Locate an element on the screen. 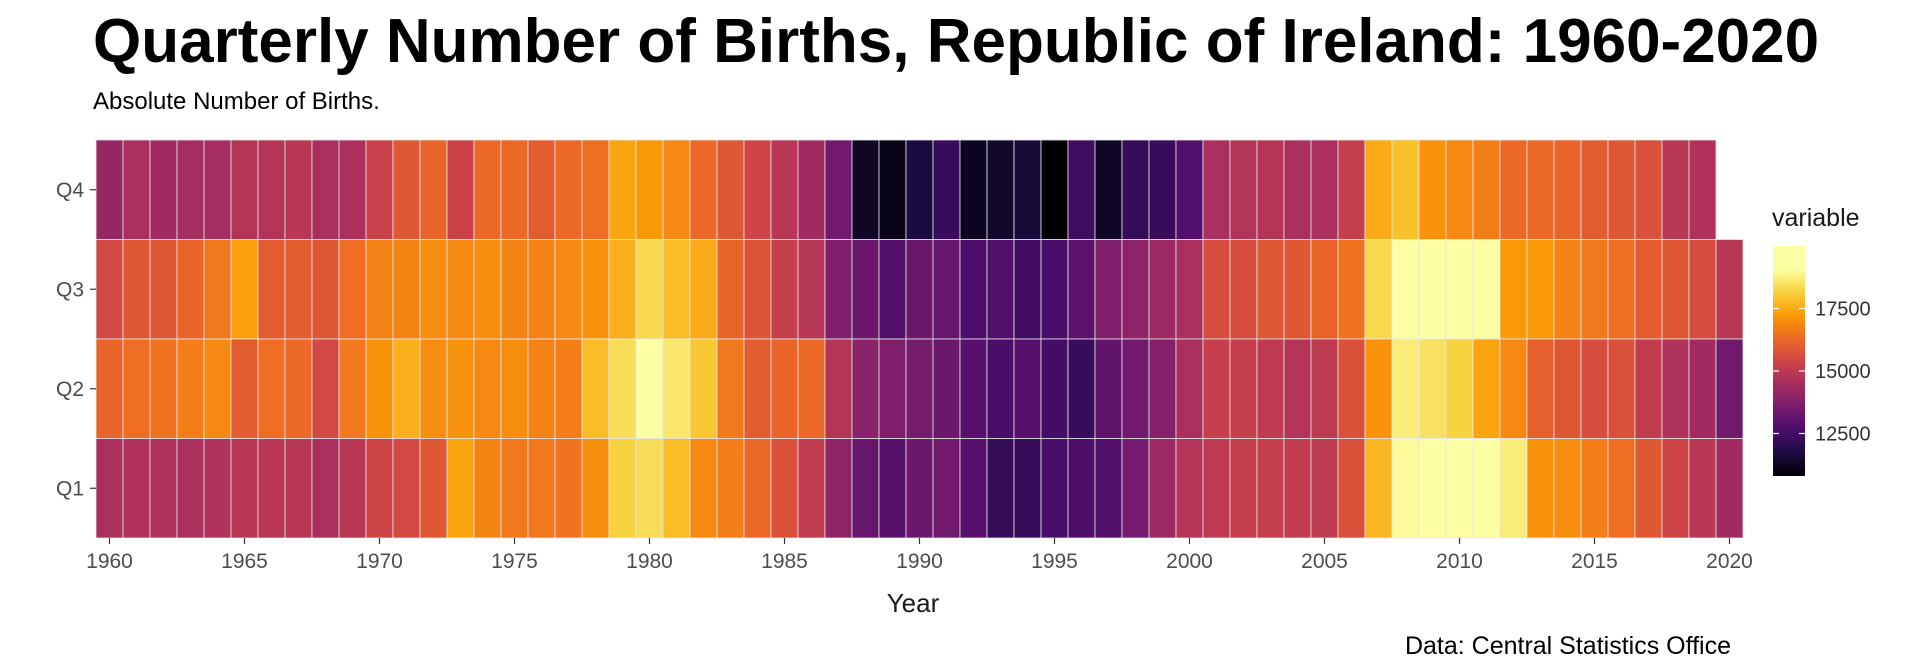 The width and height of the screenshot is (1920, 672). chart-caption: Data: Central Statistics Office is located at coordinates (1567, 646).